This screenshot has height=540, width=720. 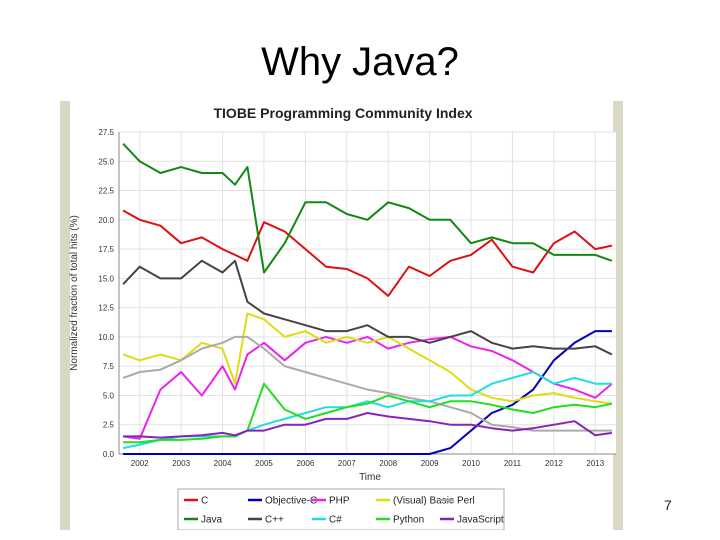 I want to click on legend-label-c: C#, so click(x=335, y=520).